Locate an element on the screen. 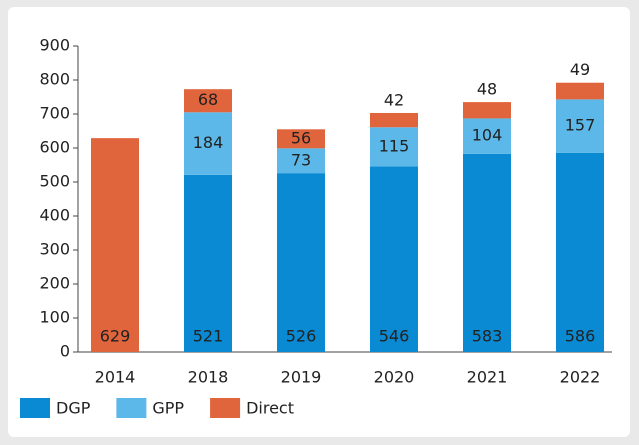  legend-label: Direct is located at coordinates (270, 408).